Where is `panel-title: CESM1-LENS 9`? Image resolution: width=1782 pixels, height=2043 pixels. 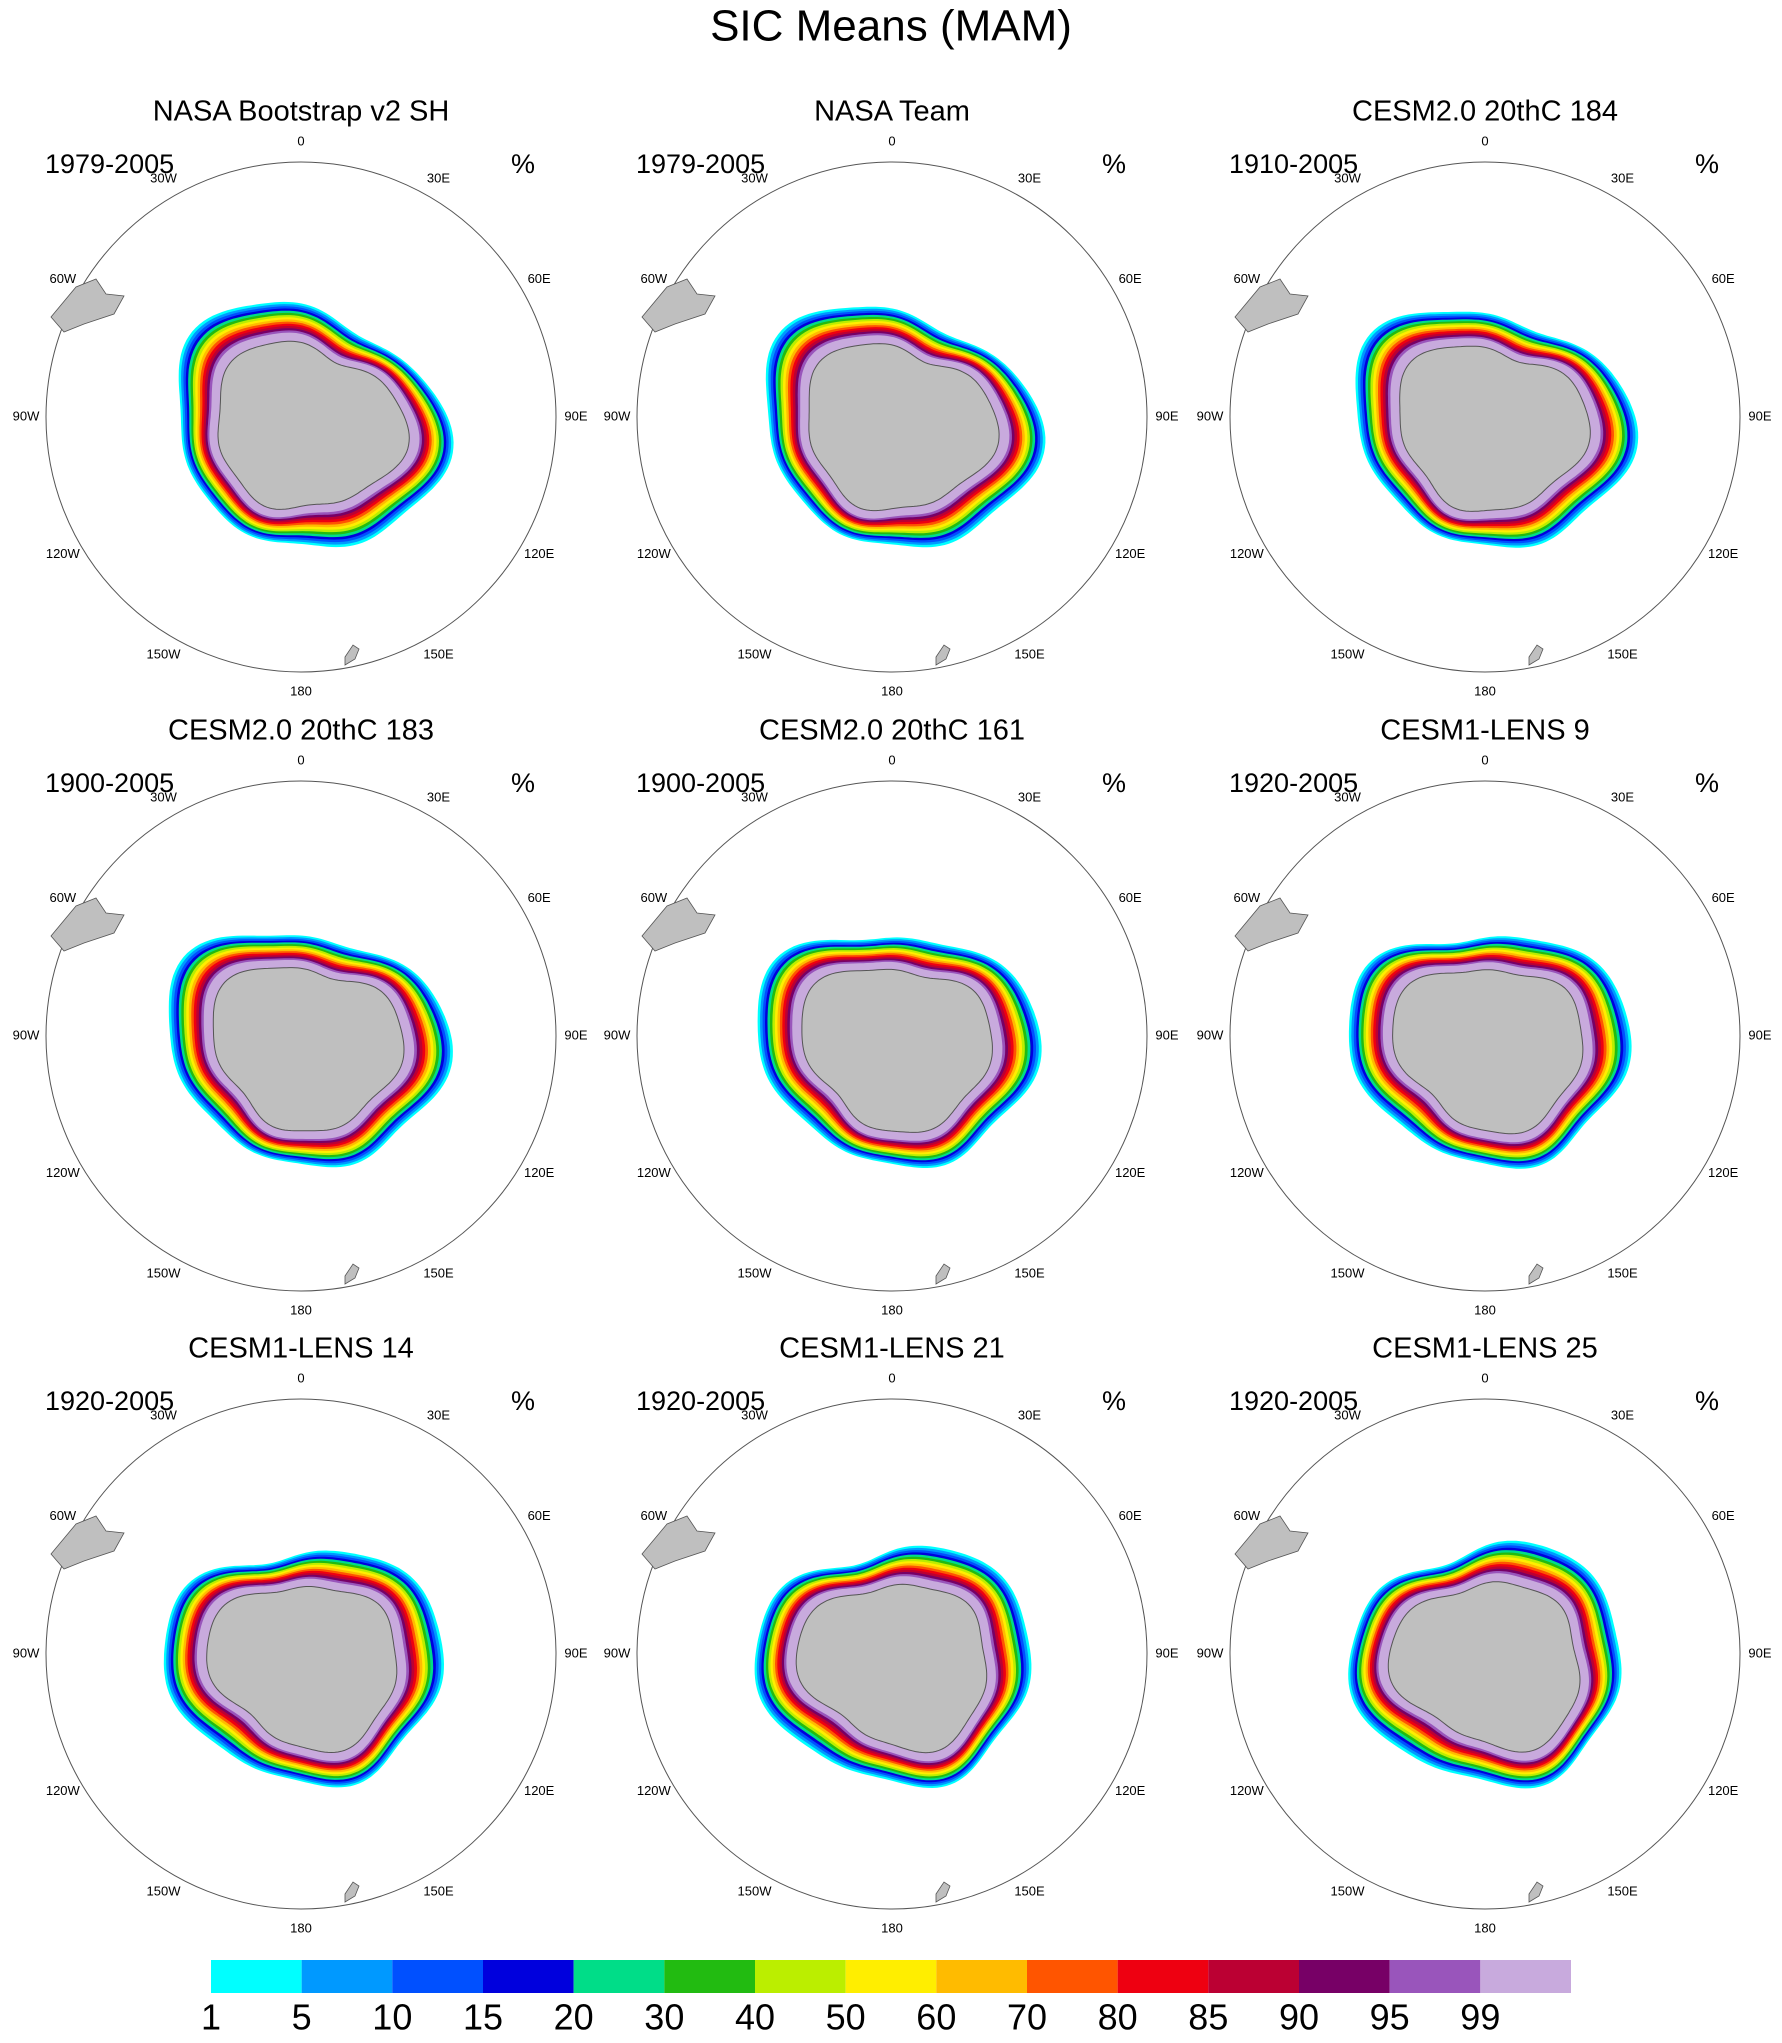 panel-title: CESM1-LENS 9 is located at coordinates (1485, 731).